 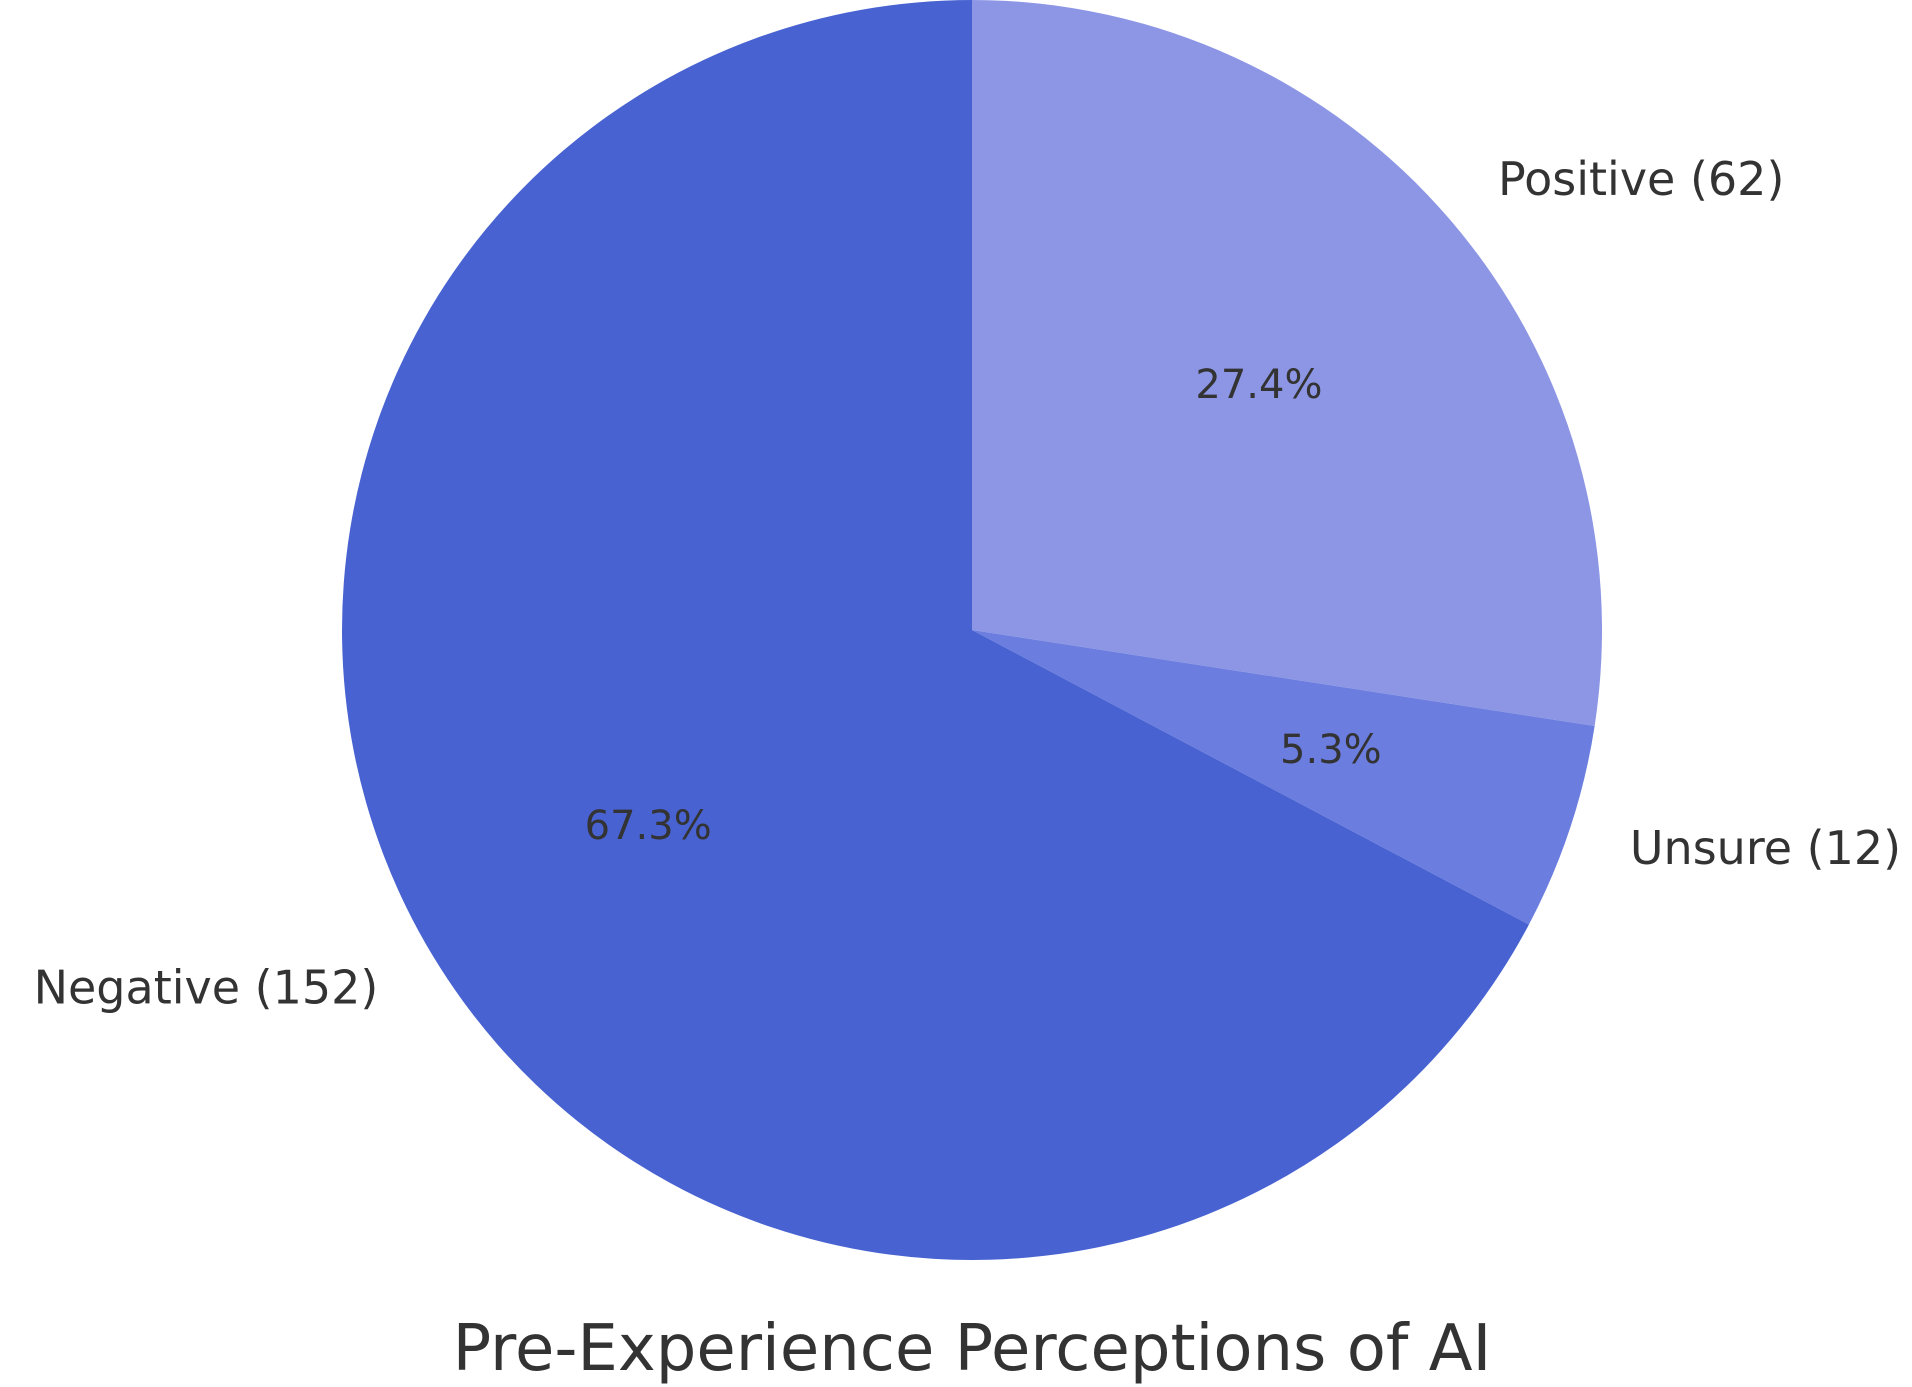 I want to click on chart-title: Pre-Experience Perceptions of AI, so click(x=972, y=1349).